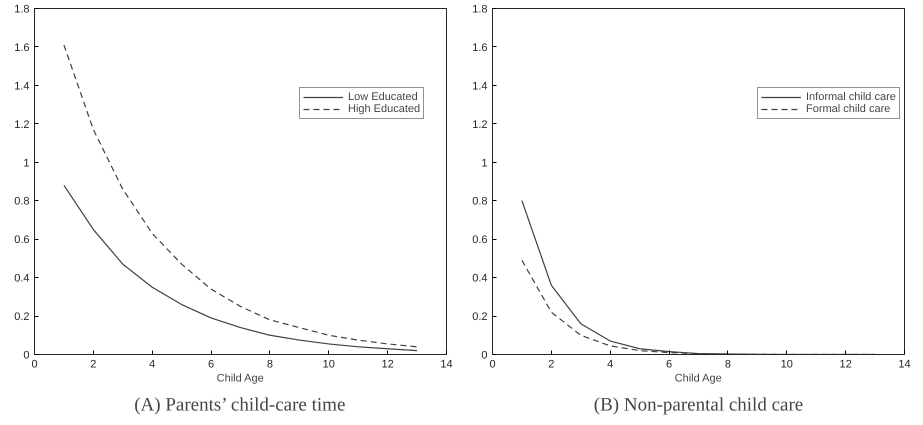 The width and height of the screenshot is (923, 425). Describe the element at coordinates (851, 97) in the screenshot. I see `legend-label: Informal child care` at that location.